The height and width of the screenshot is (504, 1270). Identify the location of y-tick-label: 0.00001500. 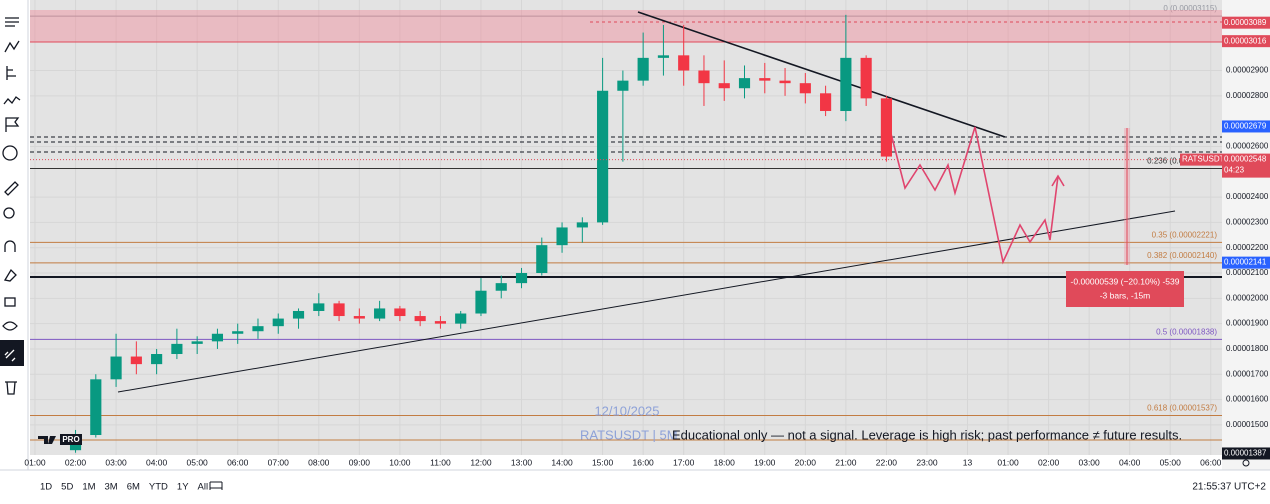
(1247, 424).